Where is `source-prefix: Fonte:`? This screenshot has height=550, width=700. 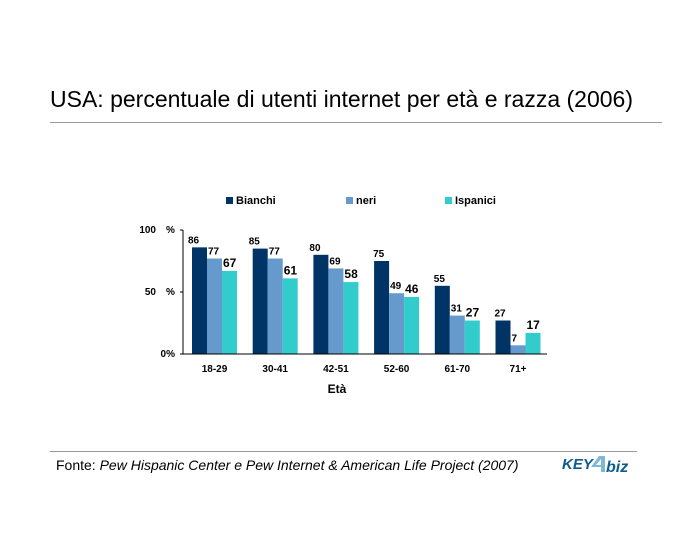
source-prefix: Fonte: is located at coordinates (78, 465).